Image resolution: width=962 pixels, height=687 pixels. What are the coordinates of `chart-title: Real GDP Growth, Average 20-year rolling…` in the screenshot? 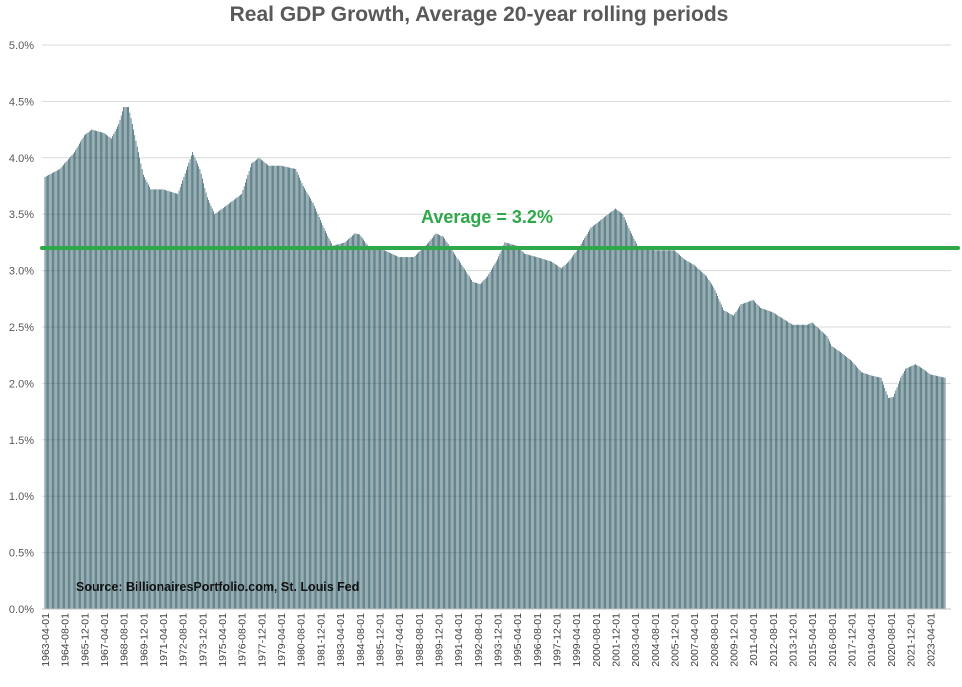 It's located at (479, 14).